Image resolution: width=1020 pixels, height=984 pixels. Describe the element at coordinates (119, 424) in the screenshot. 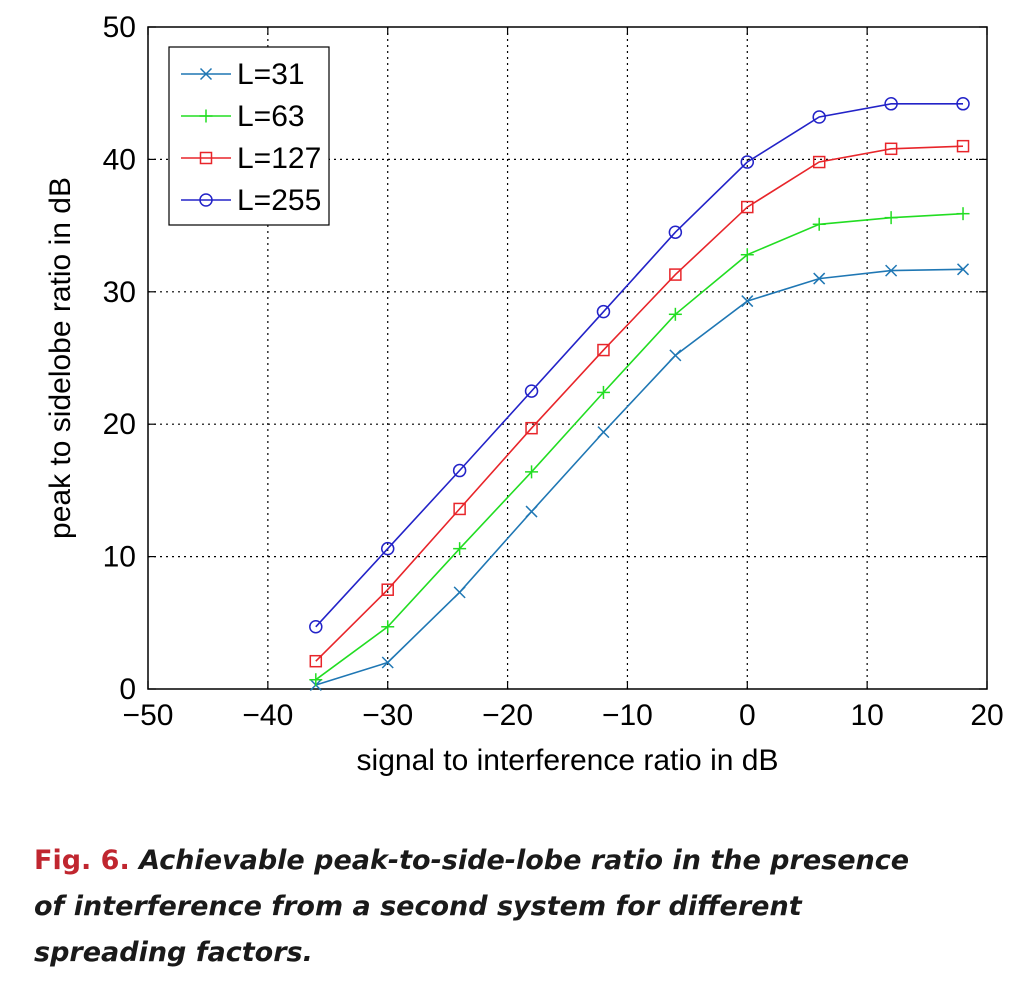

I see `y-tick-label: 20` at that location.